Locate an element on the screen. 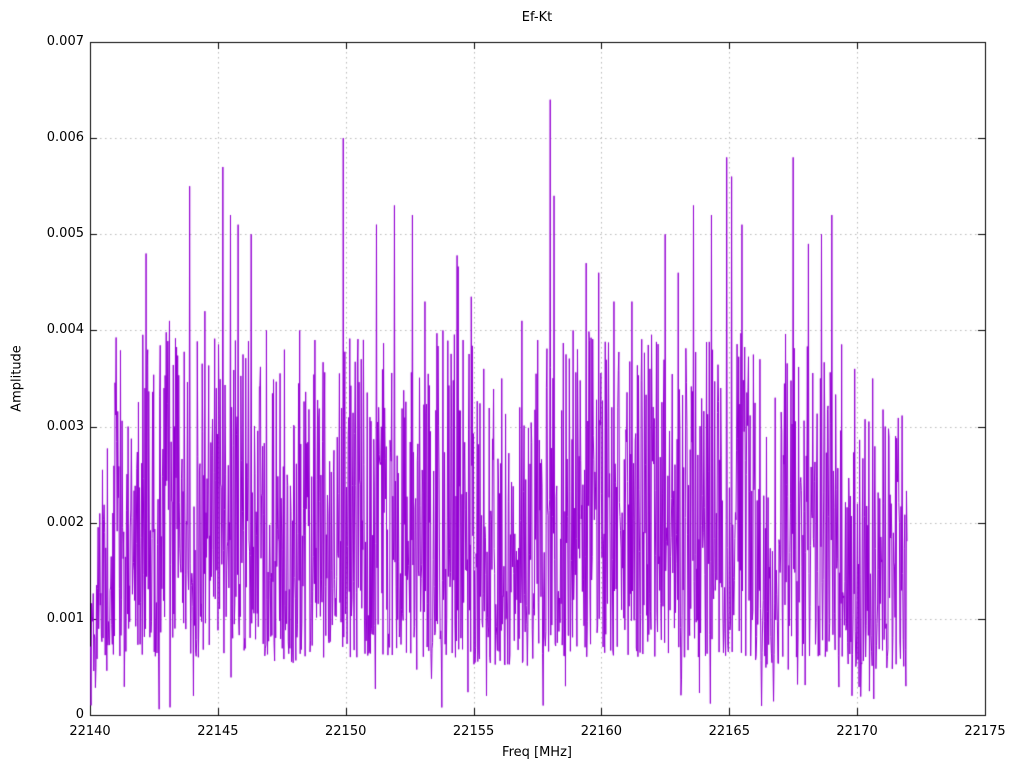 This screenshot has height=768, width=1024. x-axis-label: Freq [MHz] is located at coordinates (537, 752).